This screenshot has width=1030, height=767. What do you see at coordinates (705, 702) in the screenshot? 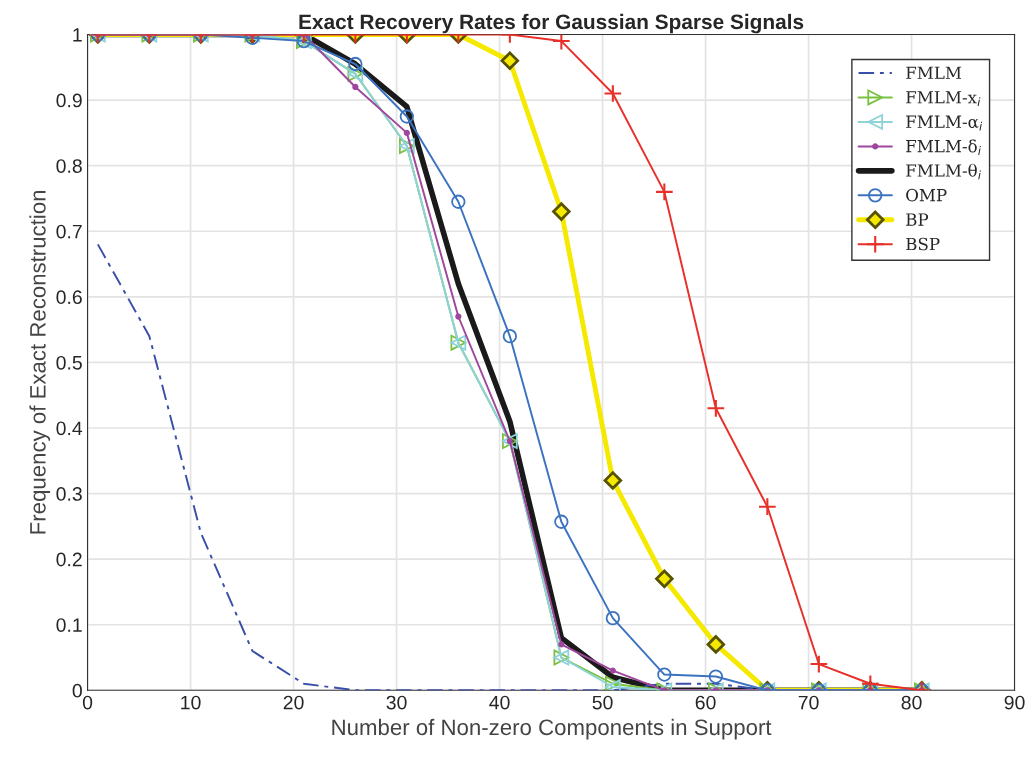
I see `x-tick-label: 60` at bounding box center [705, 702].